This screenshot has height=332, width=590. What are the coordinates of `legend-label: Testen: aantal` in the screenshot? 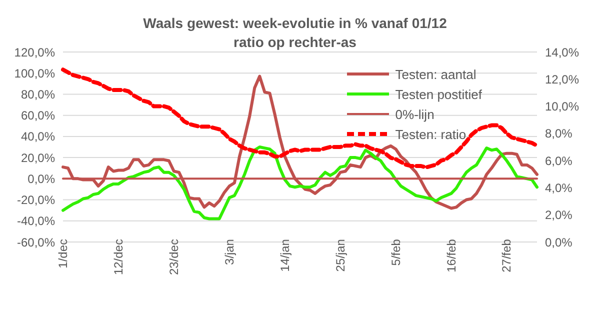 It's located at (435, 74).